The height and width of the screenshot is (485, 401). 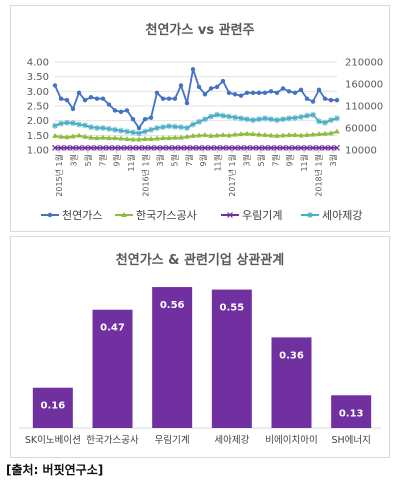 I want to click on bar-value-label: 0.36, so click(x=291, y=355).